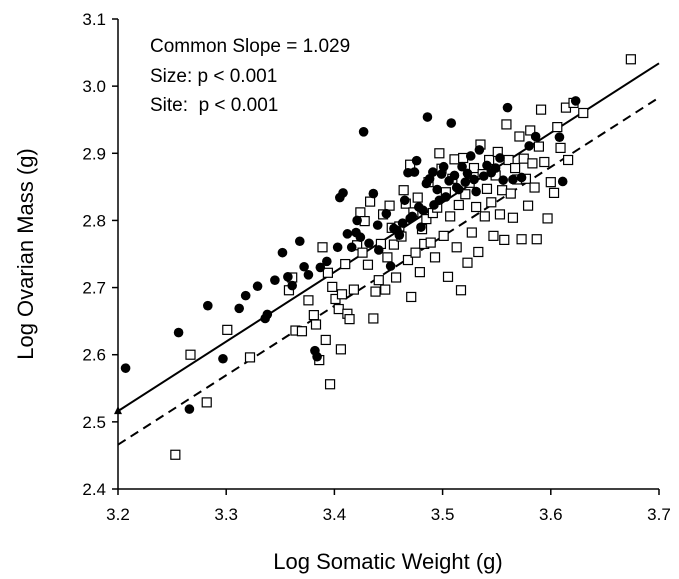 The height and width of the screenshot is (579, 679). Describe the element at coordinates (226, 514) in the screenshot. I see `x-tick-label: 3.3` at that location.